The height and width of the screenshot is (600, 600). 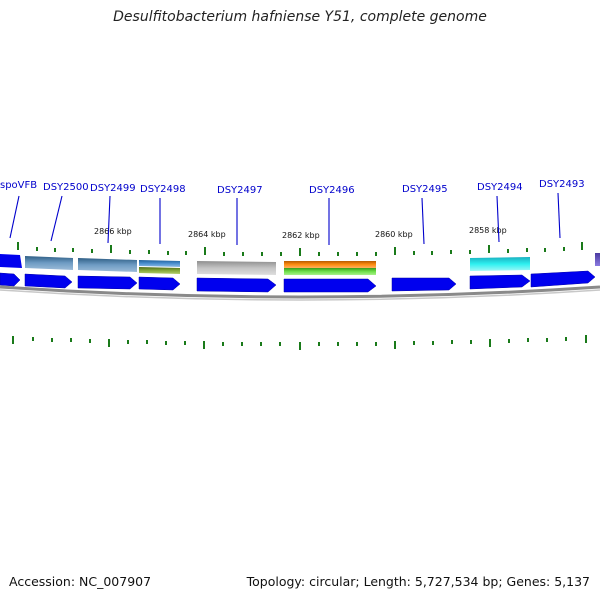 What do you see at coordinates (10, 279) in the screenshot?
I see `cds-arrow-spovfb` at bounding box center [10, 279].